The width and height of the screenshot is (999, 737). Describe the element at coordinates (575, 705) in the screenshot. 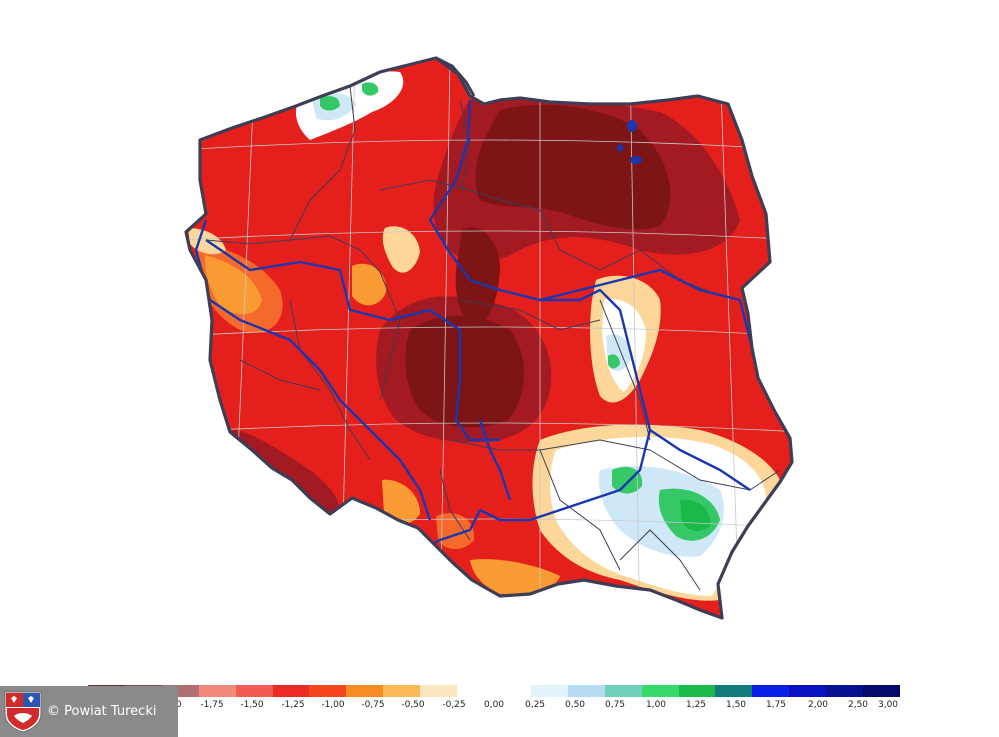

I see `legend-tick-label: 0,50` at that location.